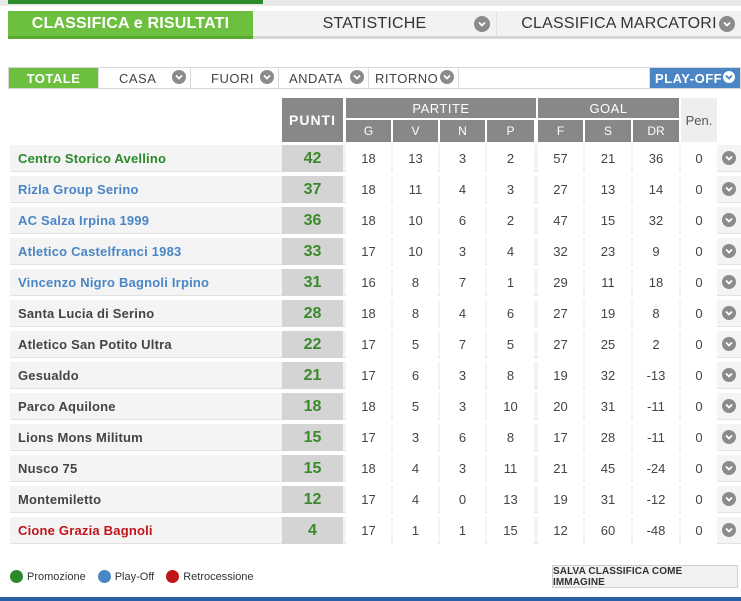 This screenshot has height=601, width=741. I want to click on table-row: Atletico Castelfranci 1983 33 17 10 3 4 32 23 9 0, so click(375, 251).